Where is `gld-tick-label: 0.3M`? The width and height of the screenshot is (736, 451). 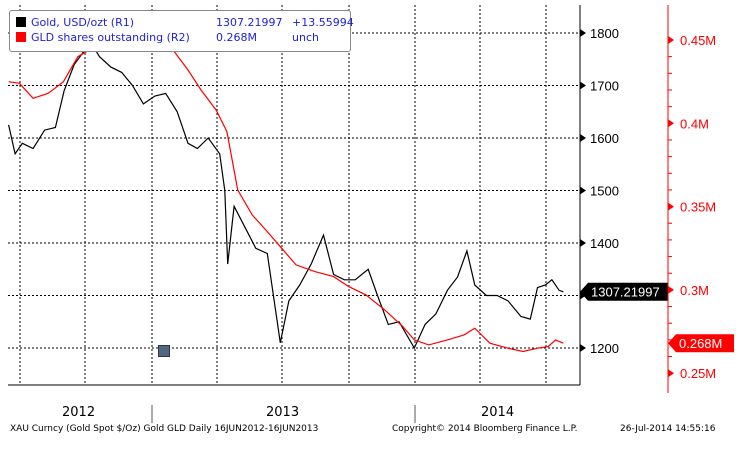
gld-tick-label: 0.3M is located at coordinates (694, 290).